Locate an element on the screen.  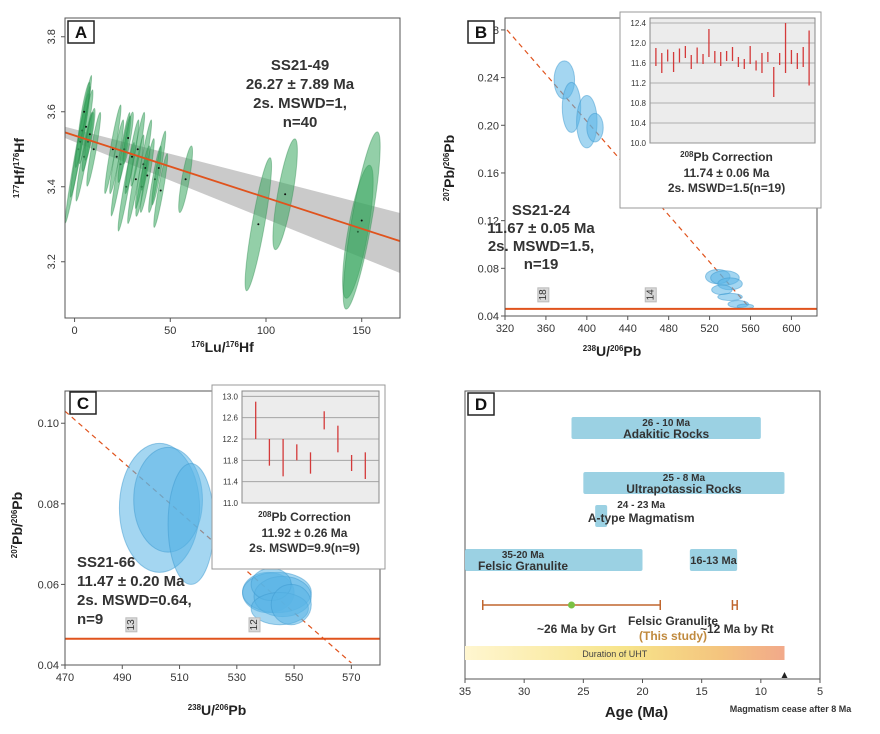
element-label: Hf/ is located at coordinates (19, 175).